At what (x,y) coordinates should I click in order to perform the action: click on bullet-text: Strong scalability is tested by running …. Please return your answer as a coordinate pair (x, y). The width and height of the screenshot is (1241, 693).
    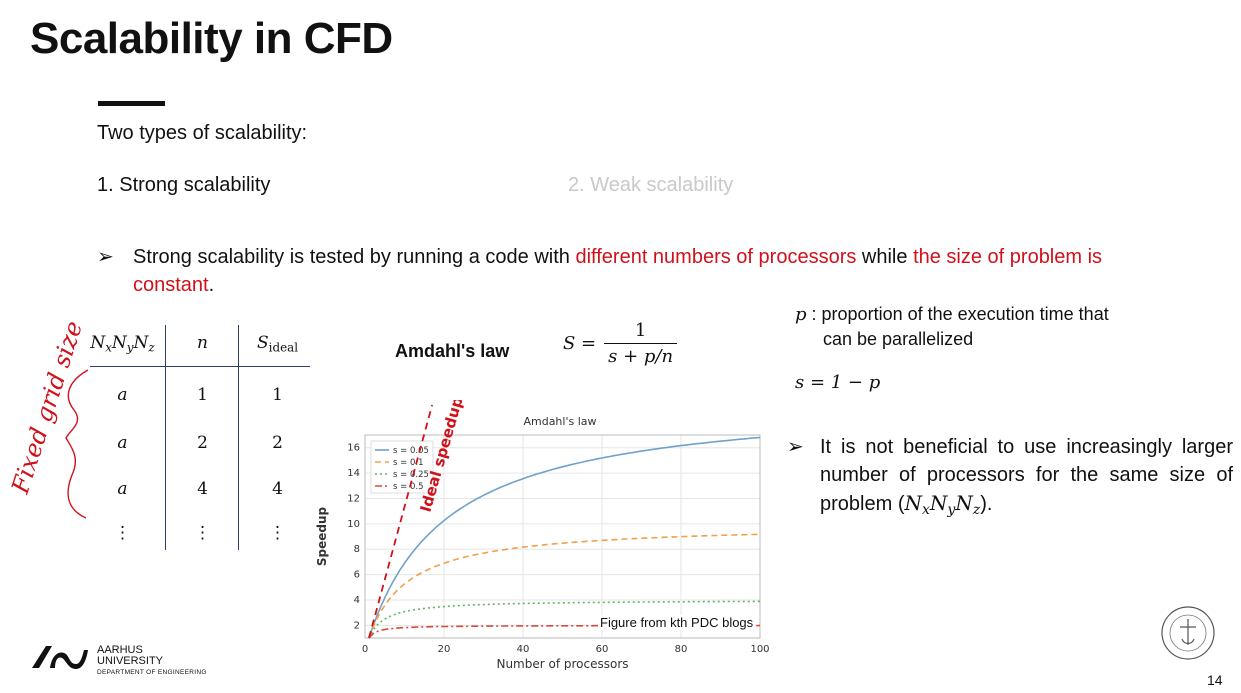
    Looking at the image, I should click on (354, 257).